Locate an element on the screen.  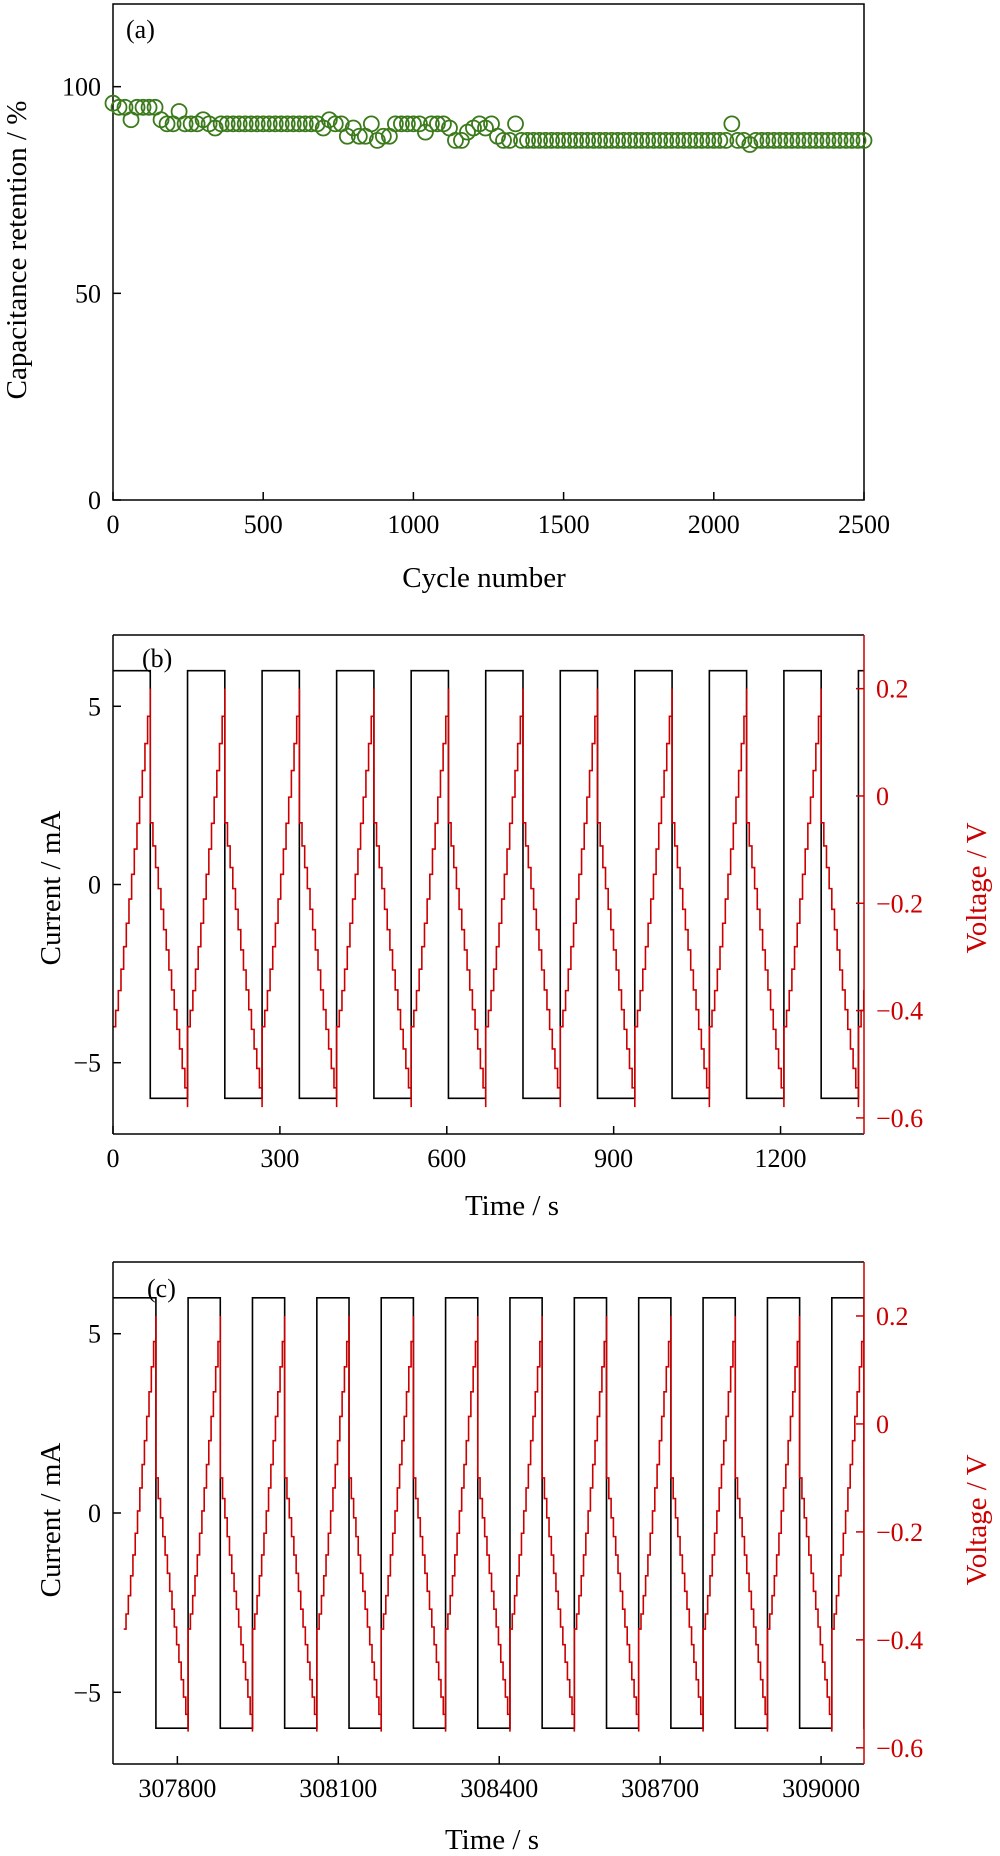
panel-b-ytick-left-label: 5 is located at coordinates (94, 706).